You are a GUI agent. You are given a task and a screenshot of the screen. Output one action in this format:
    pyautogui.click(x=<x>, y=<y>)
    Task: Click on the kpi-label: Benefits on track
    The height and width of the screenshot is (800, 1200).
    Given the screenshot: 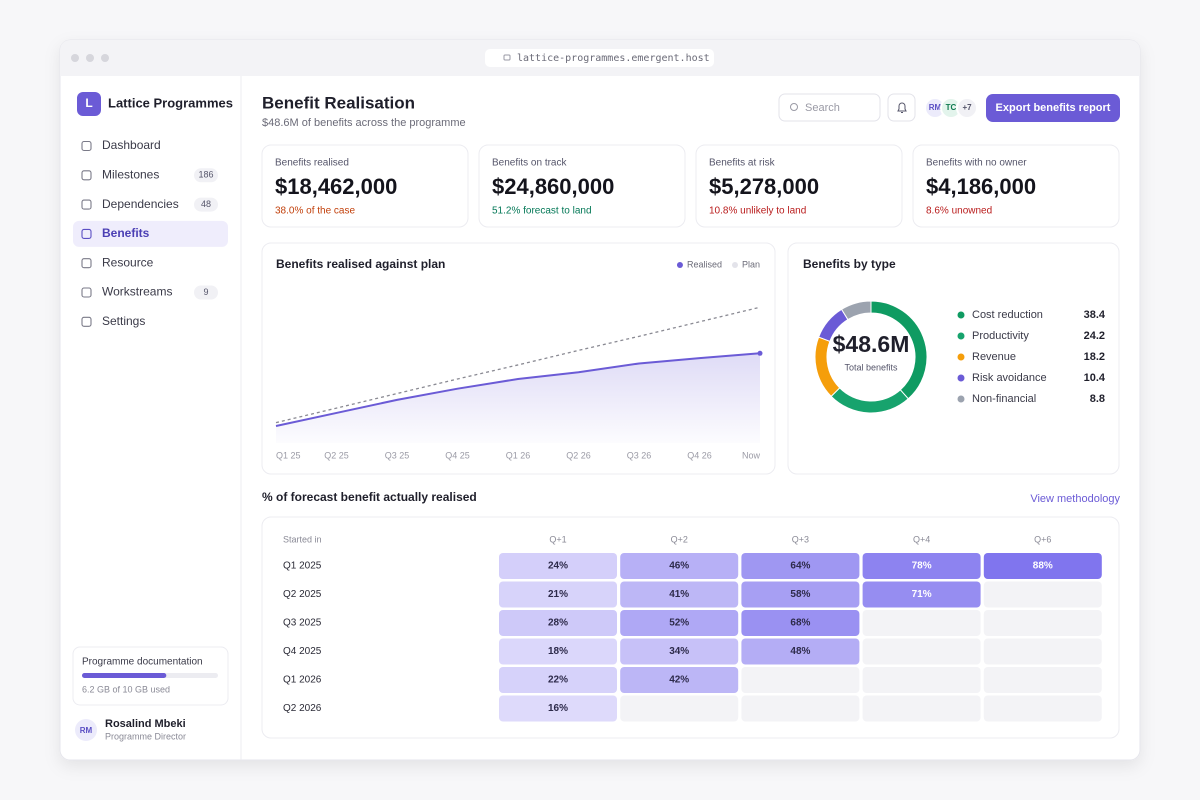 What is the action you would take?
    pyautogui.click(x=529, y=163)
    